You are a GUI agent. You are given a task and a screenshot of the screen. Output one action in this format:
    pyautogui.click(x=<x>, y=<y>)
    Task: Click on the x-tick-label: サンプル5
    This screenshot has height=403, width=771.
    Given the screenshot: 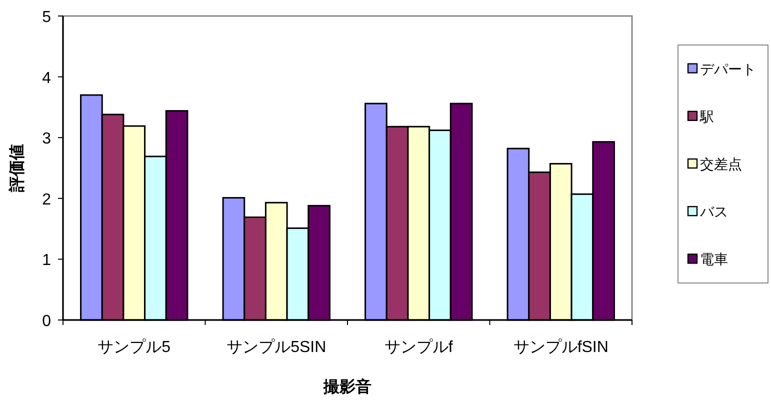 What is the action you would take?
    pyautogui.click(x=134, y=347)
    